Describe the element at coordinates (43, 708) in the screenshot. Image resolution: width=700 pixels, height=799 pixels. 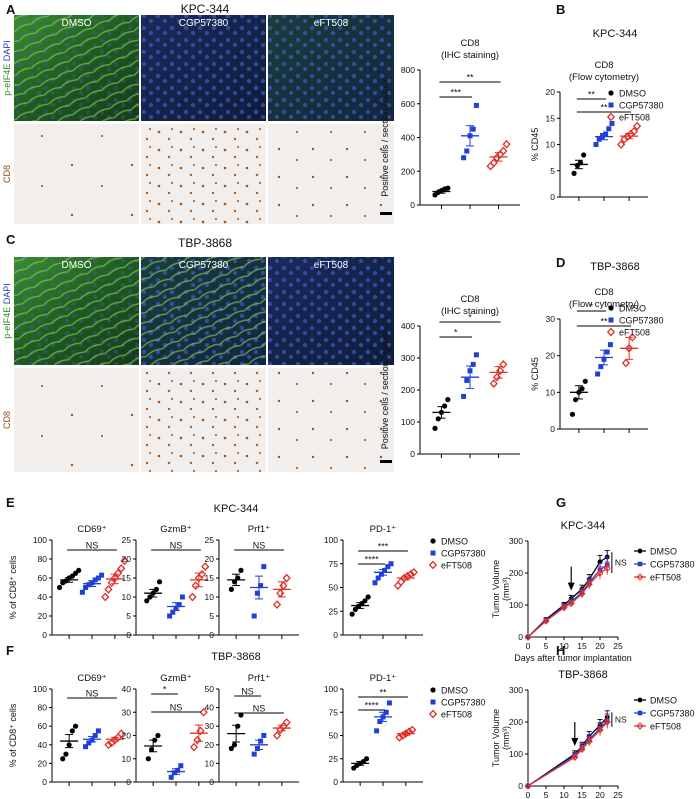
I see `y-tick-label: 80` at that location.